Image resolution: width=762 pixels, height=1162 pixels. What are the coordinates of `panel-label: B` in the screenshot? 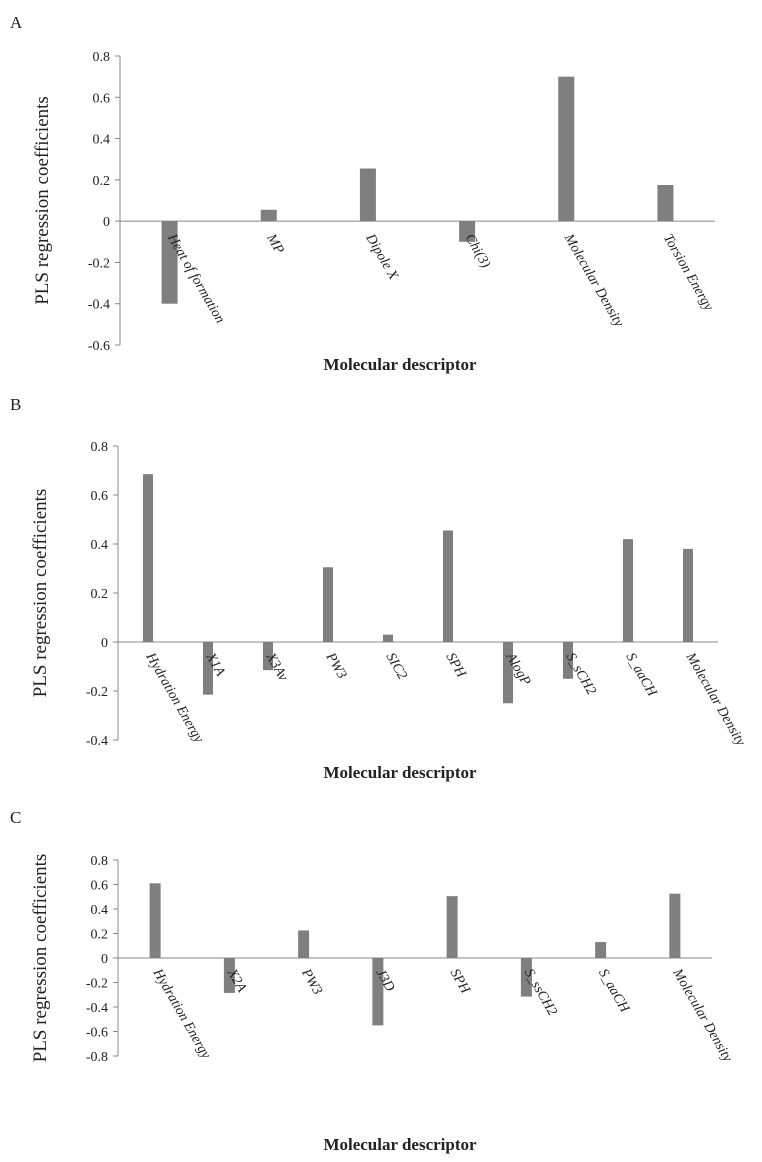 It's located at (15, 404).